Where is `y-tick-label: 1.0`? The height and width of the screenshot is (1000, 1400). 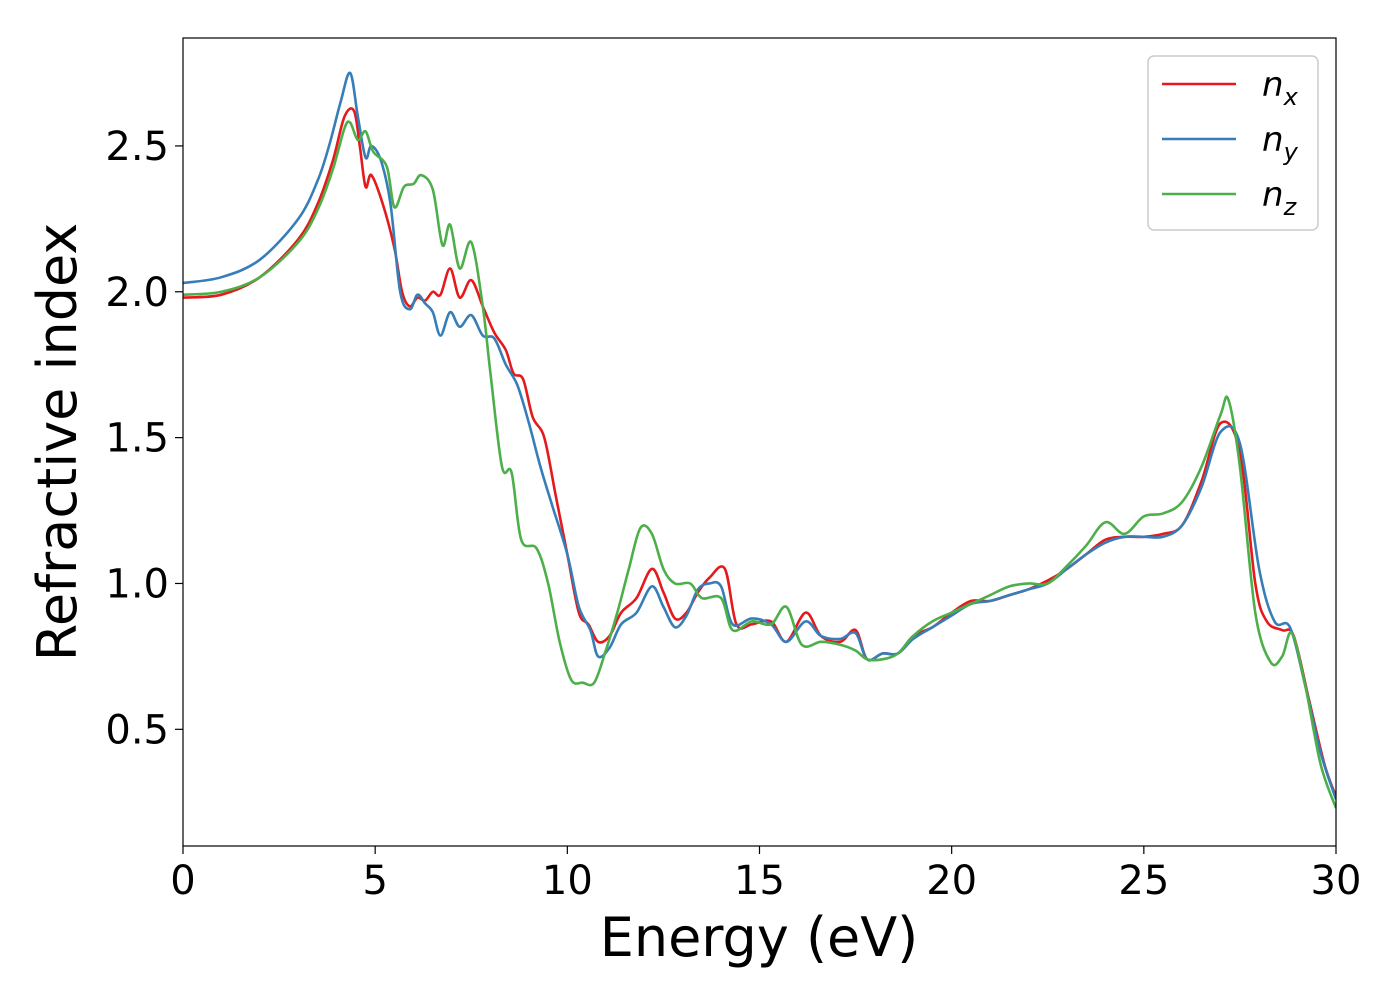 y-tick-label: 1.0 is located at coordinates (137, 584).